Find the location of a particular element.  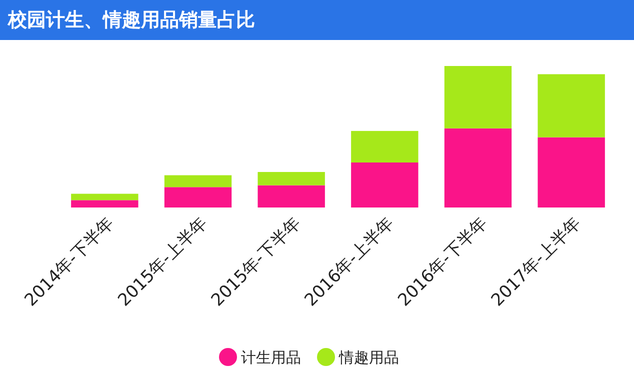

legend-label: 计生用品 is located at coordinates (271, 357).